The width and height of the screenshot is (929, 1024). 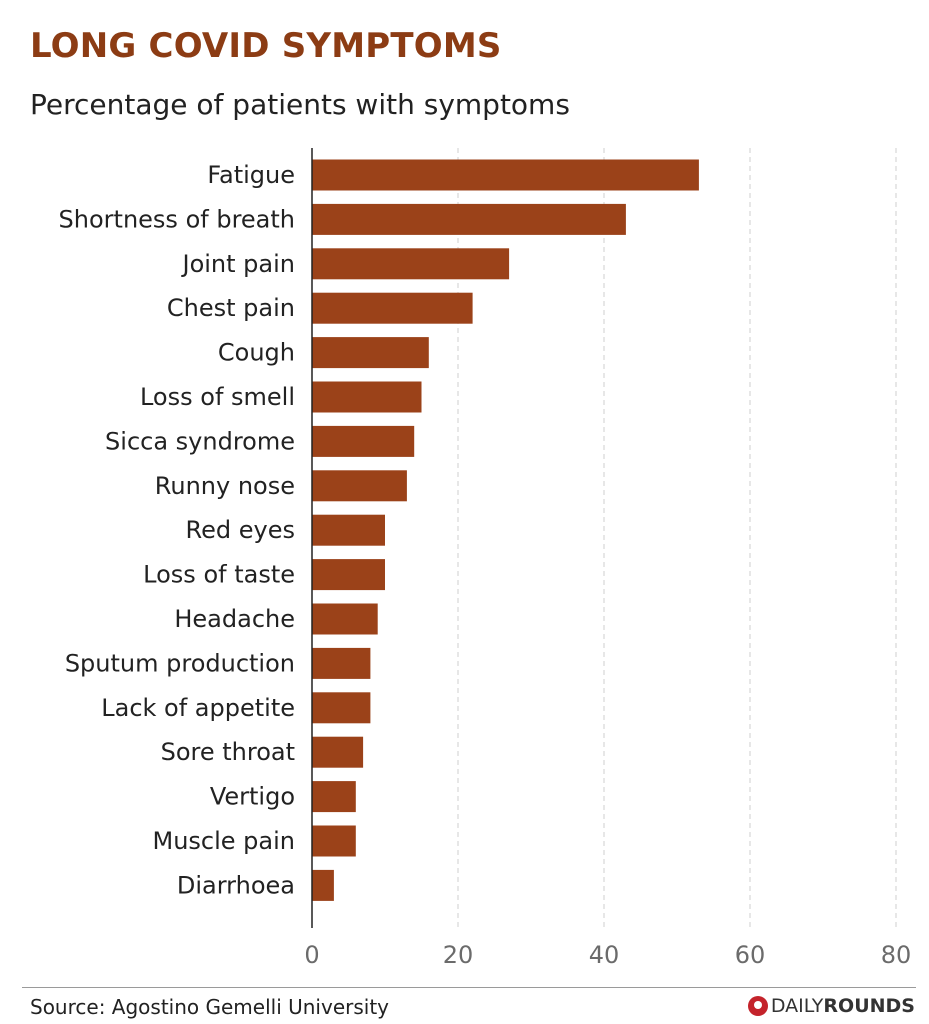 I want to click on category-label: Shortness of breath, so click(x=177, y=219).